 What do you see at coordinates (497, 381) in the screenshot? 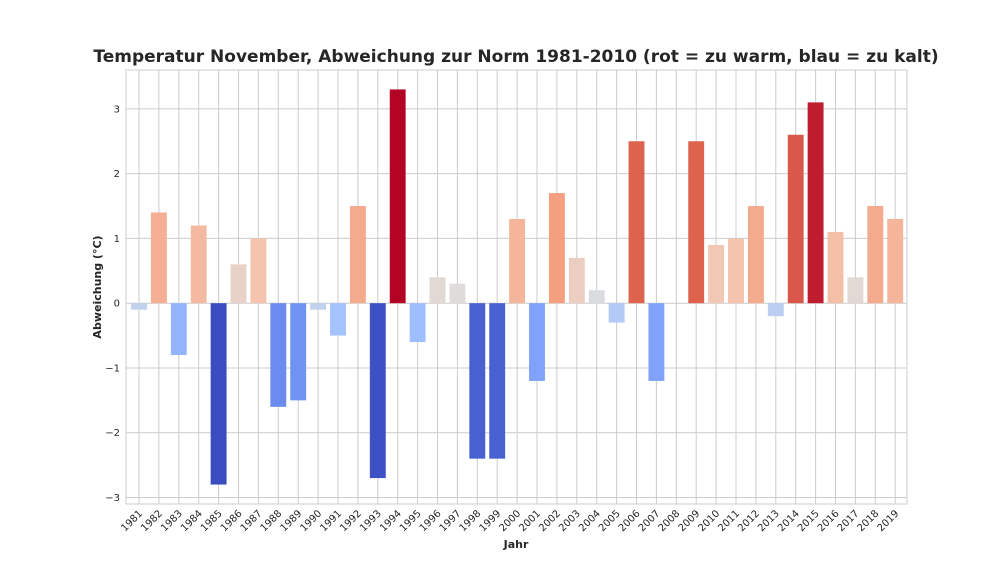
I see `bar-1999` at bounding box center [497, 381].